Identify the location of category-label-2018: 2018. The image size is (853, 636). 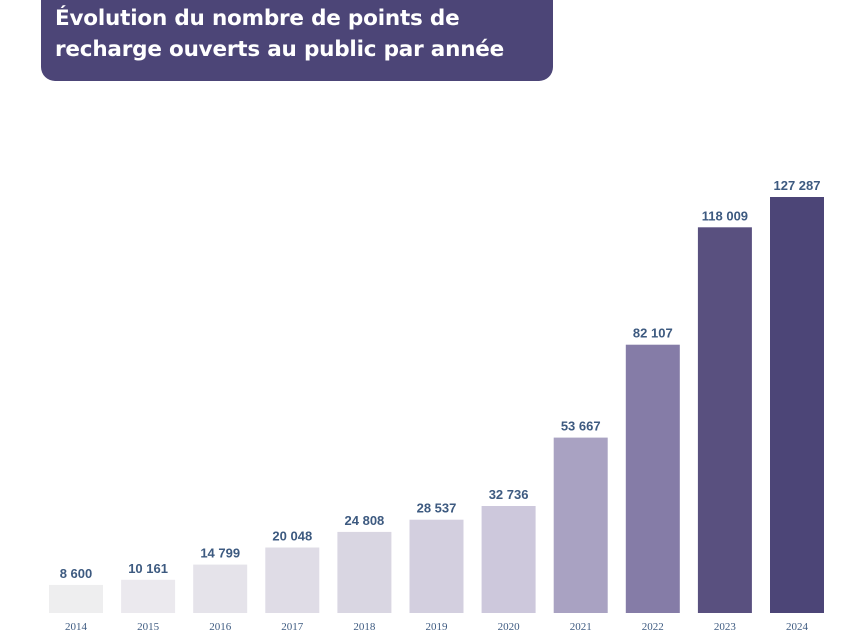
(364, 627).